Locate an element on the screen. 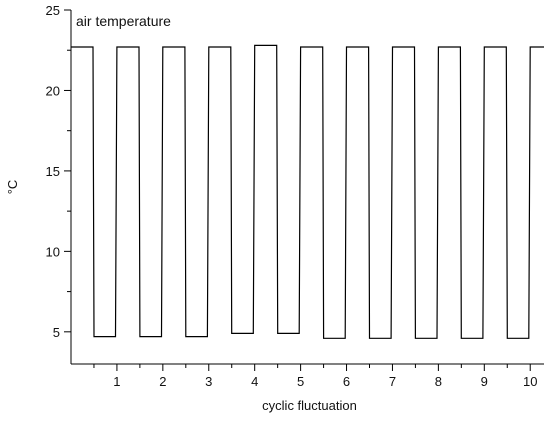 This screenshot has height=423, width=550. x-tick-label: 7 is located at coordinates (392, 381).